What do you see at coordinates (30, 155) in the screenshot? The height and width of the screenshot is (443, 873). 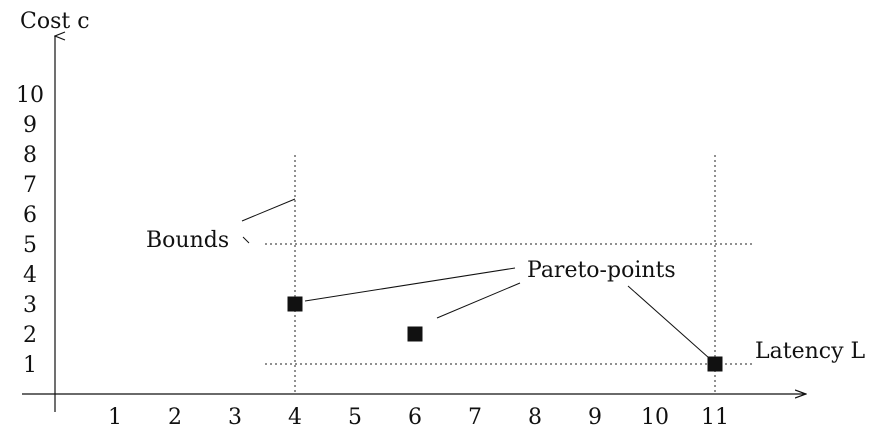 I see `y-tick-label: 8` at bounding box center [30, 155].